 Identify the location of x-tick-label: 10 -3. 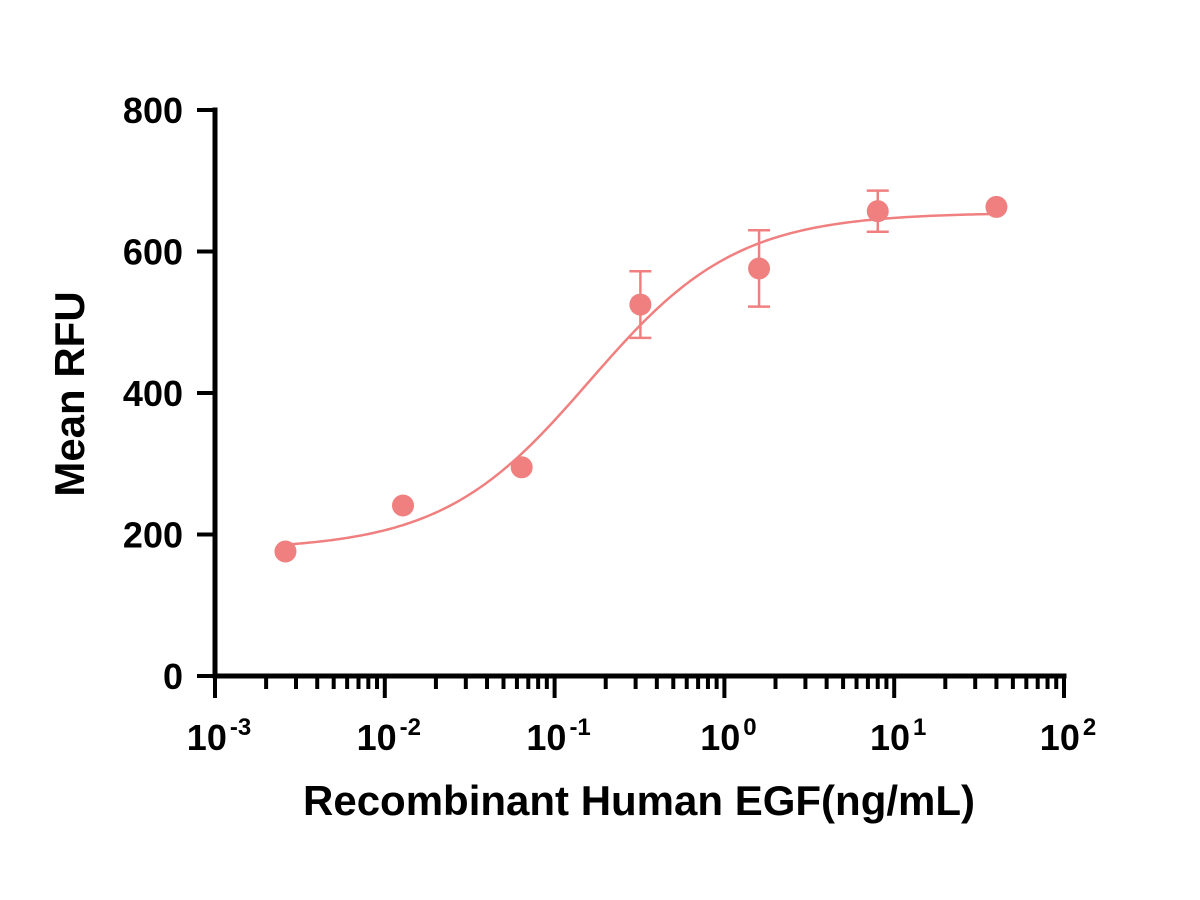
(219, 736).